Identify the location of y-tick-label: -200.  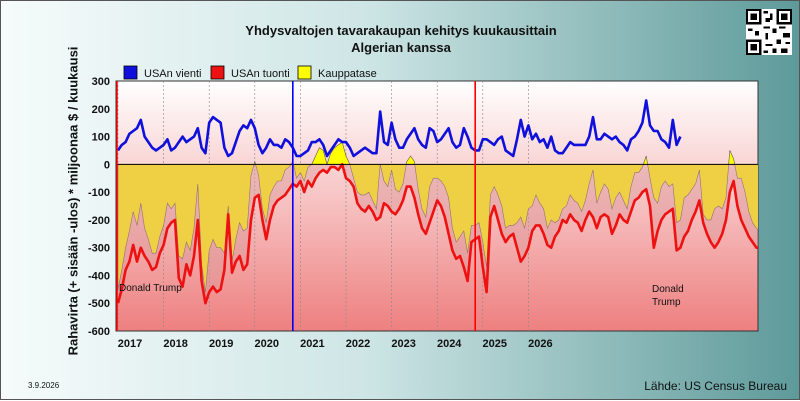
(99, 221).